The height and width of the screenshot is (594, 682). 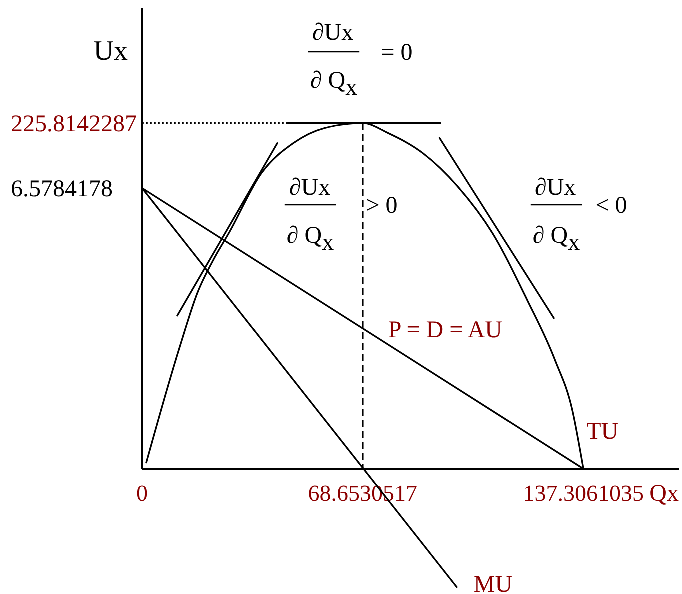 What do you see at coordinates (612, 206) in the screenshot?
I see `annotation: < 0` at bounding box center [612, 206].